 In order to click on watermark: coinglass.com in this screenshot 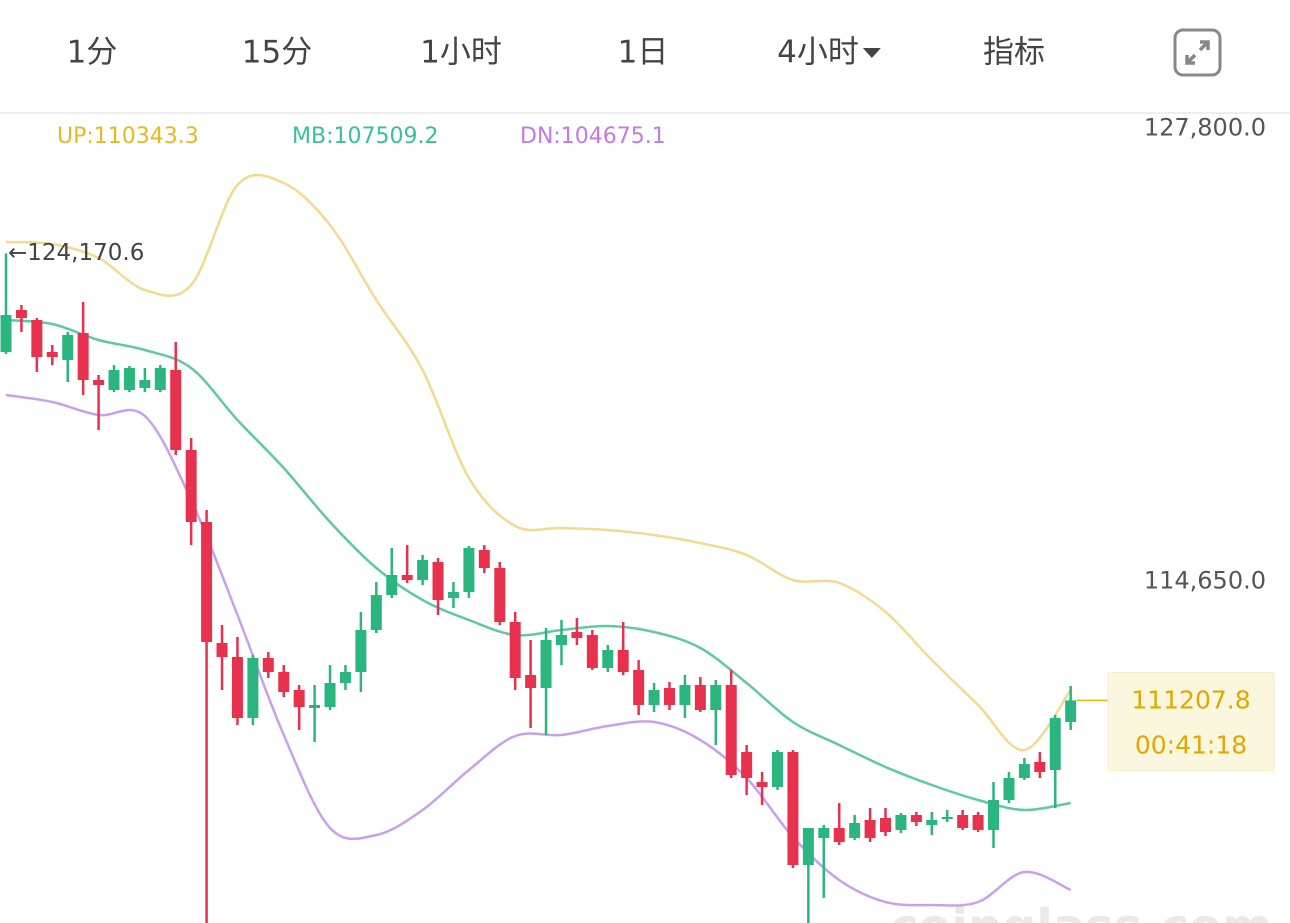, I will do `click(1081, 911)`.